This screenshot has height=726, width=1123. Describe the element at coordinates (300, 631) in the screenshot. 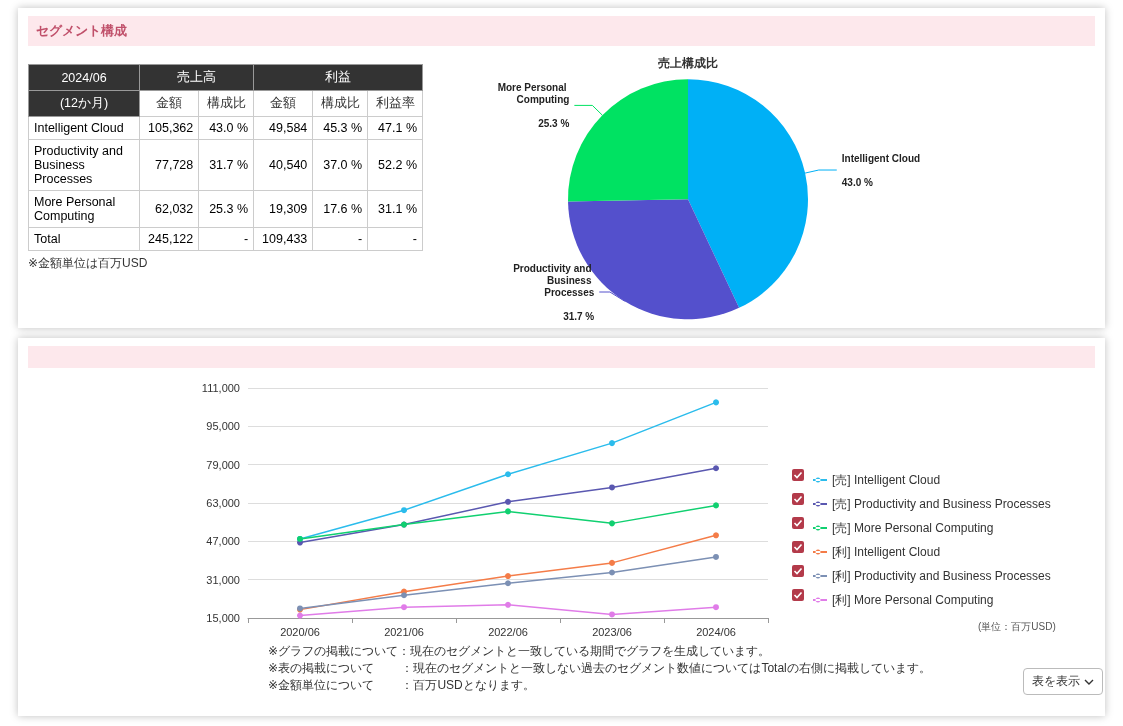

I see `x-tick-label: 2020/06` at that location.